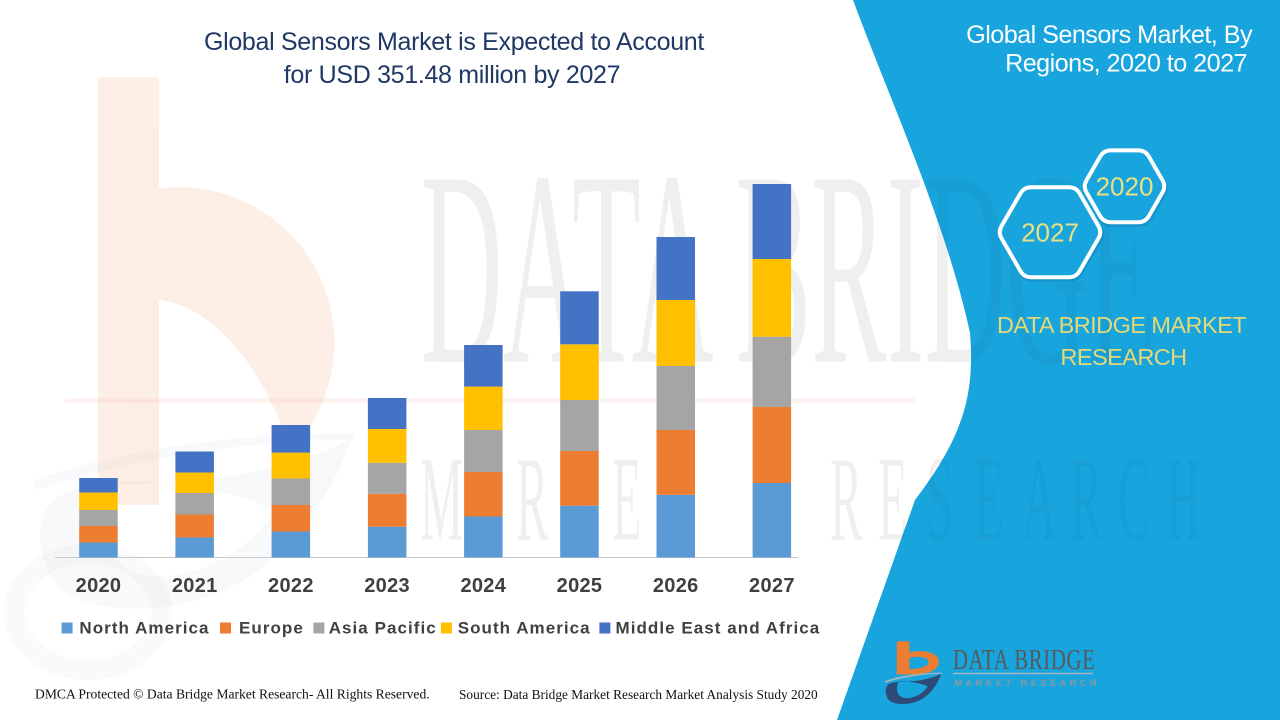 The image size is (1280, 720). I want to click on svg-text: Regions, 2020 to 2027, so click(1126, 64).